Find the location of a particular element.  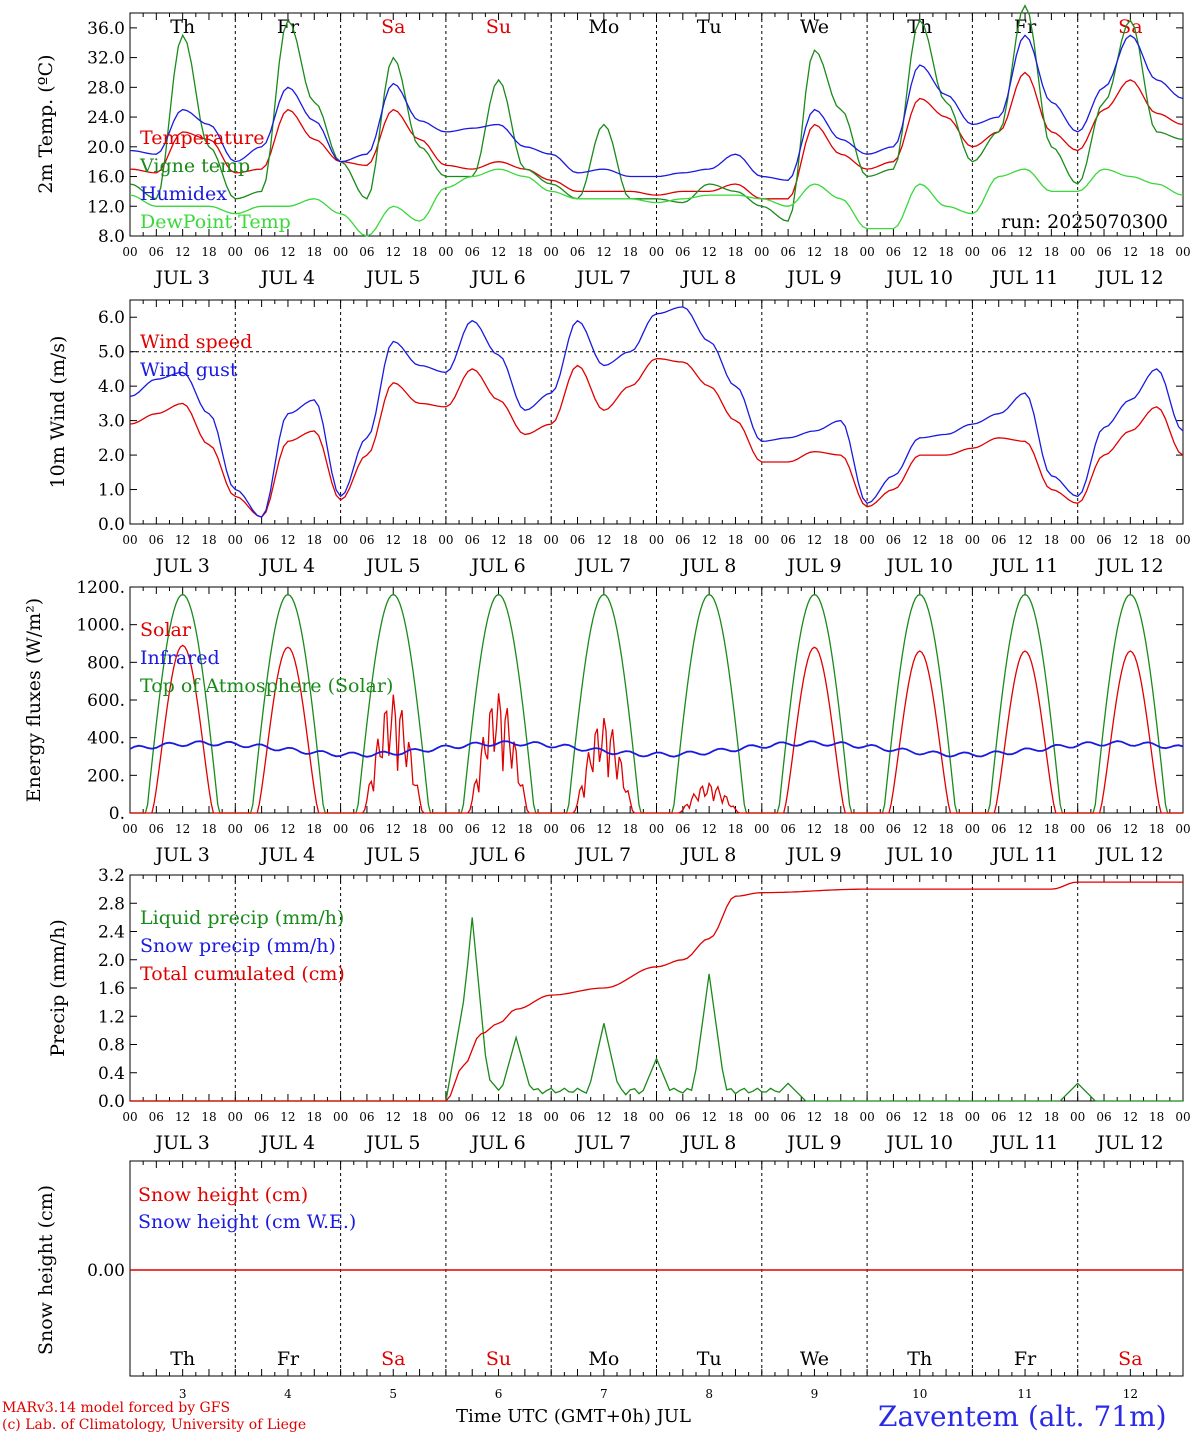

energy-y-tick-label: 0. is located at coordinates (117, 814).